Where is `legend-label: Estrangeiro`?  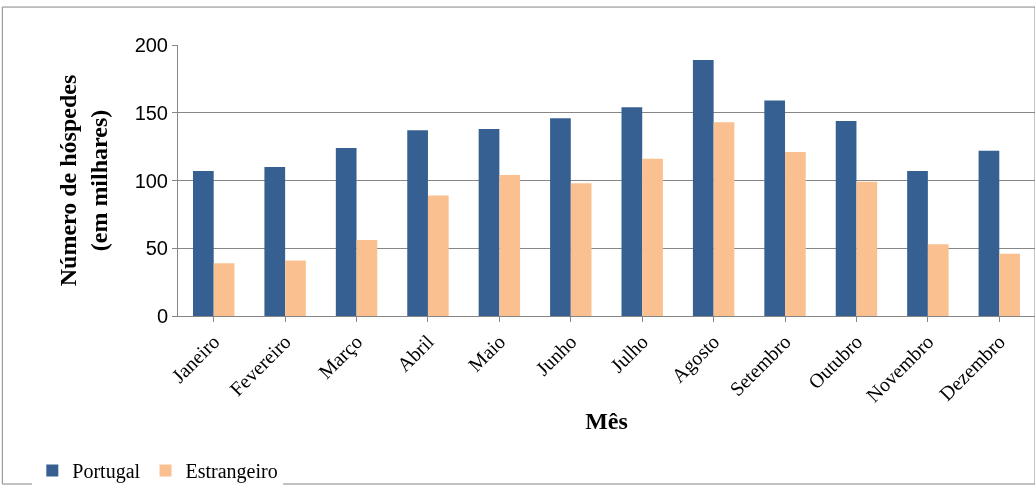
legend-label: Estrangeiro is located at coordinates (231, 472).